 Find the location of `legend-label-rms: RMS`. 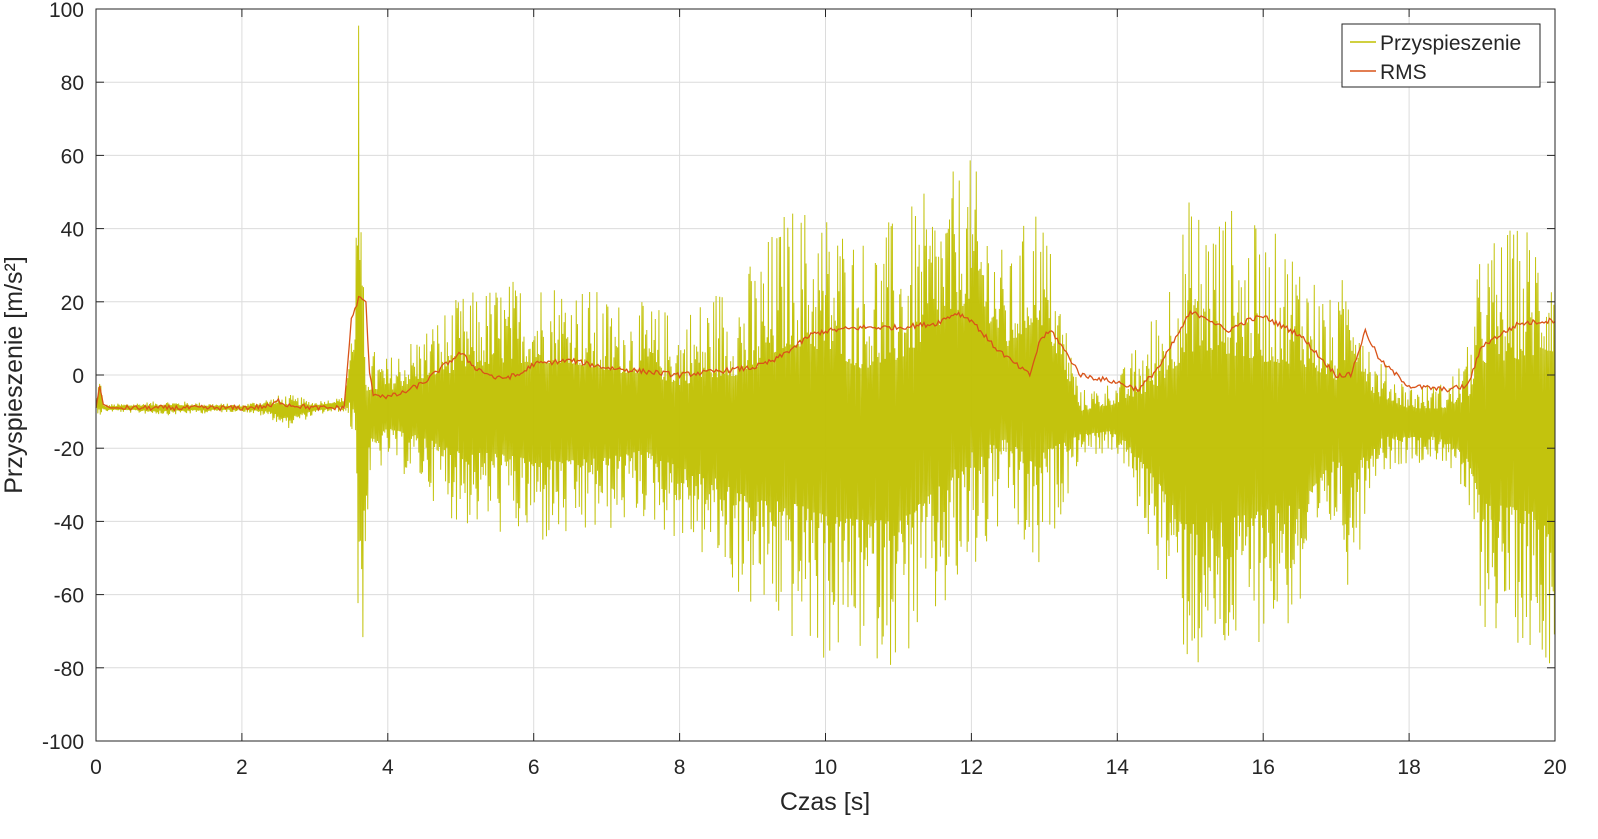

legend-label-rms: RMS is located at coordinates (1403, 72).